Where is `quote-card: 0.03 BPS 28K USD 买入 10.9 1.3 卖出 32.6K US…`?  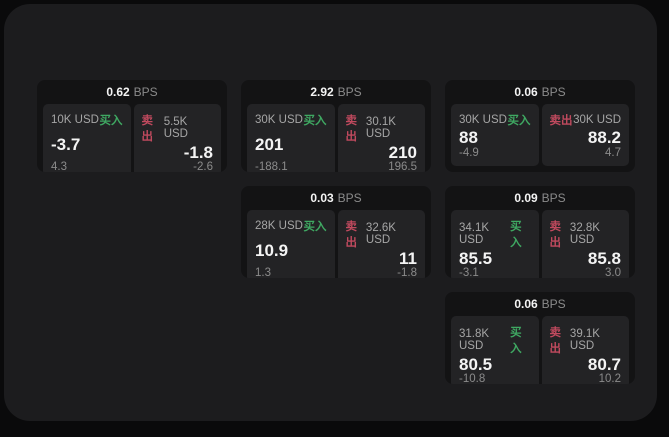
quote-card: 0.03 BPS 28K USD 买入 10.9 1.3 卖出 32.6K US… is located at coordinates (336, 232).